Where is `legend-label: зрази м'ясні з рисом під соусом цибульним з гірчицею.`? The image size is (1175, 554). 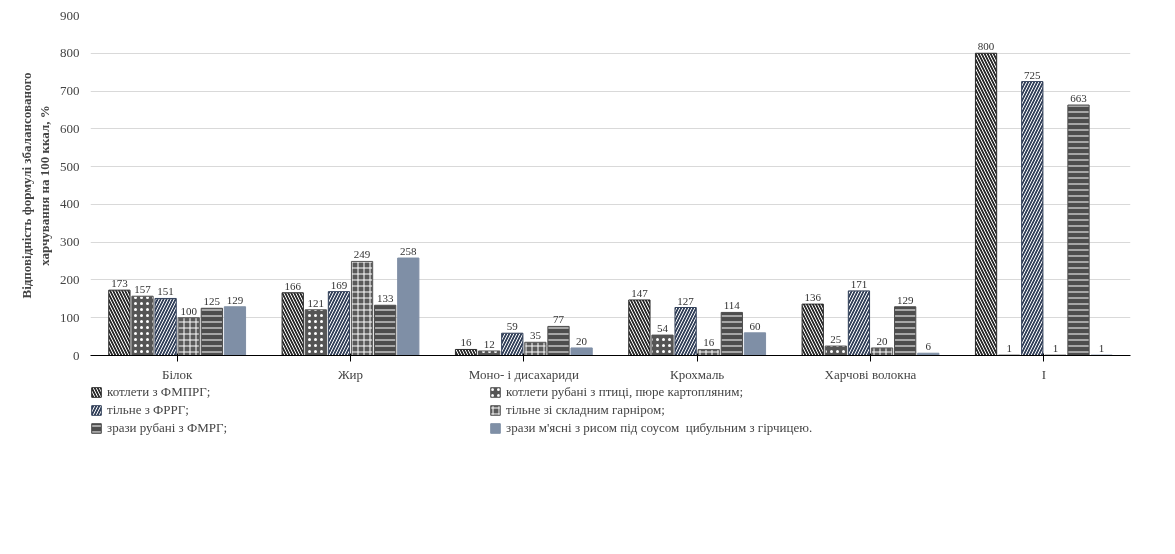
legend-label: зрази м'ясні з рисом під соусом цибульним з гірчицею. is located at coordinates (660, 428).